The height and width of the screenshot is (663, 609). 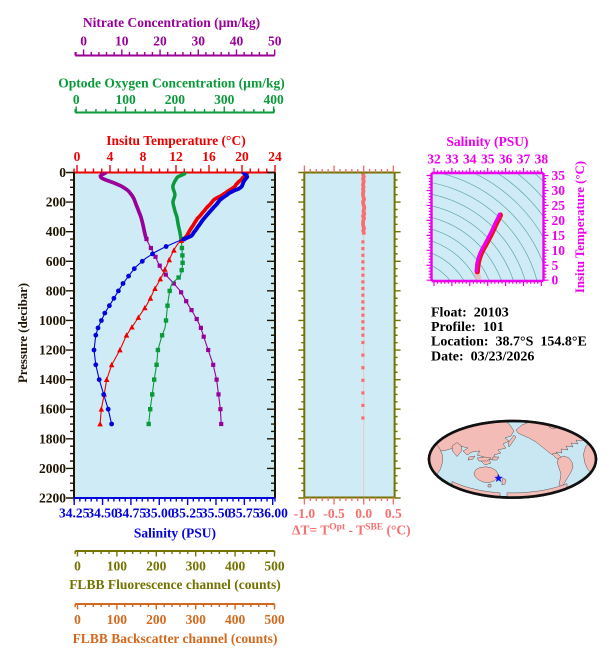 I want to click on svg-text:FLBB Fluorescence channel (cou: FLBB Fluorescence channel (counts), so click(x=175, y=584).